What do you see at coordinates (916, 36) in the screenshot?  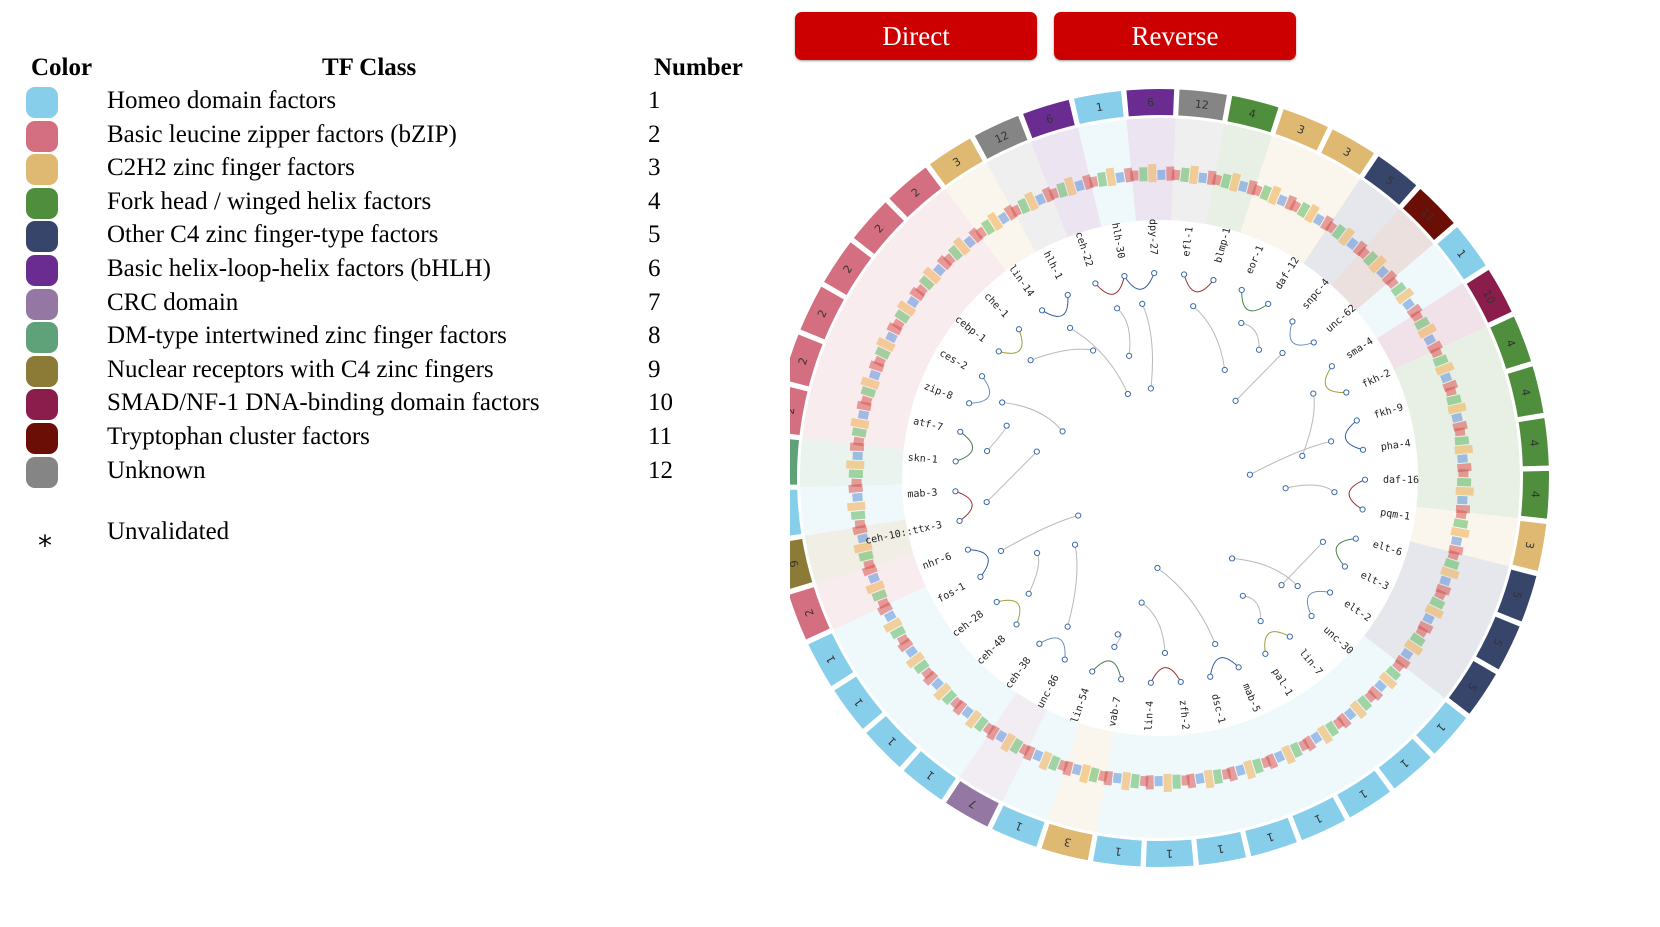 I see `direct-button: Direct` at bounding box center [916, 36].